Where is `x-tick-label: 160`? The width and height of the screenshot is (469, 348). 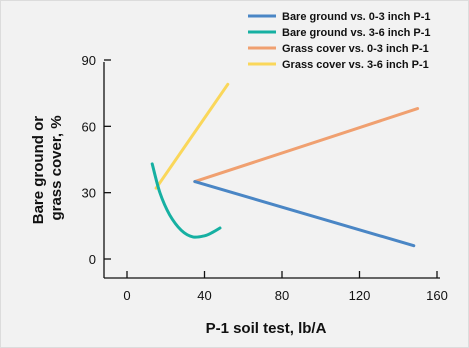
x-tick-label: 160 is located at coordinates (437, 295).